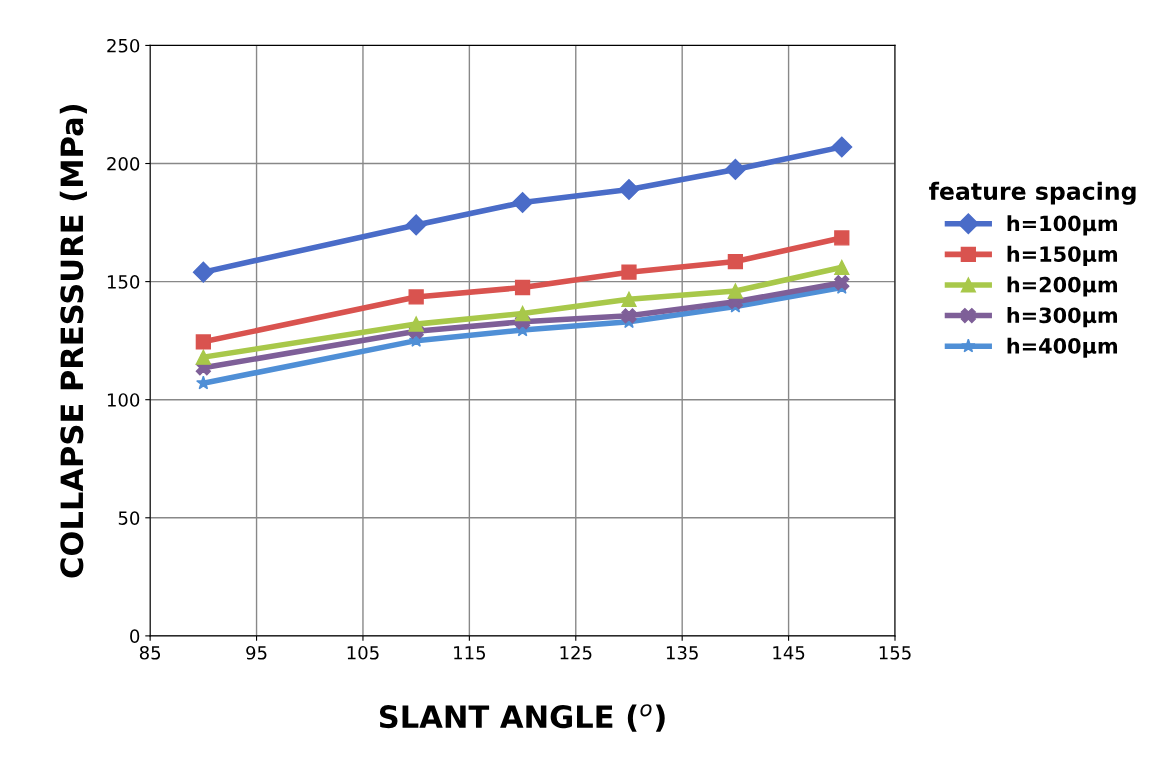 The height and width of the screenshot is (757, 1173). I want to click on legend-label: h=200µm, so click(1062, 286).